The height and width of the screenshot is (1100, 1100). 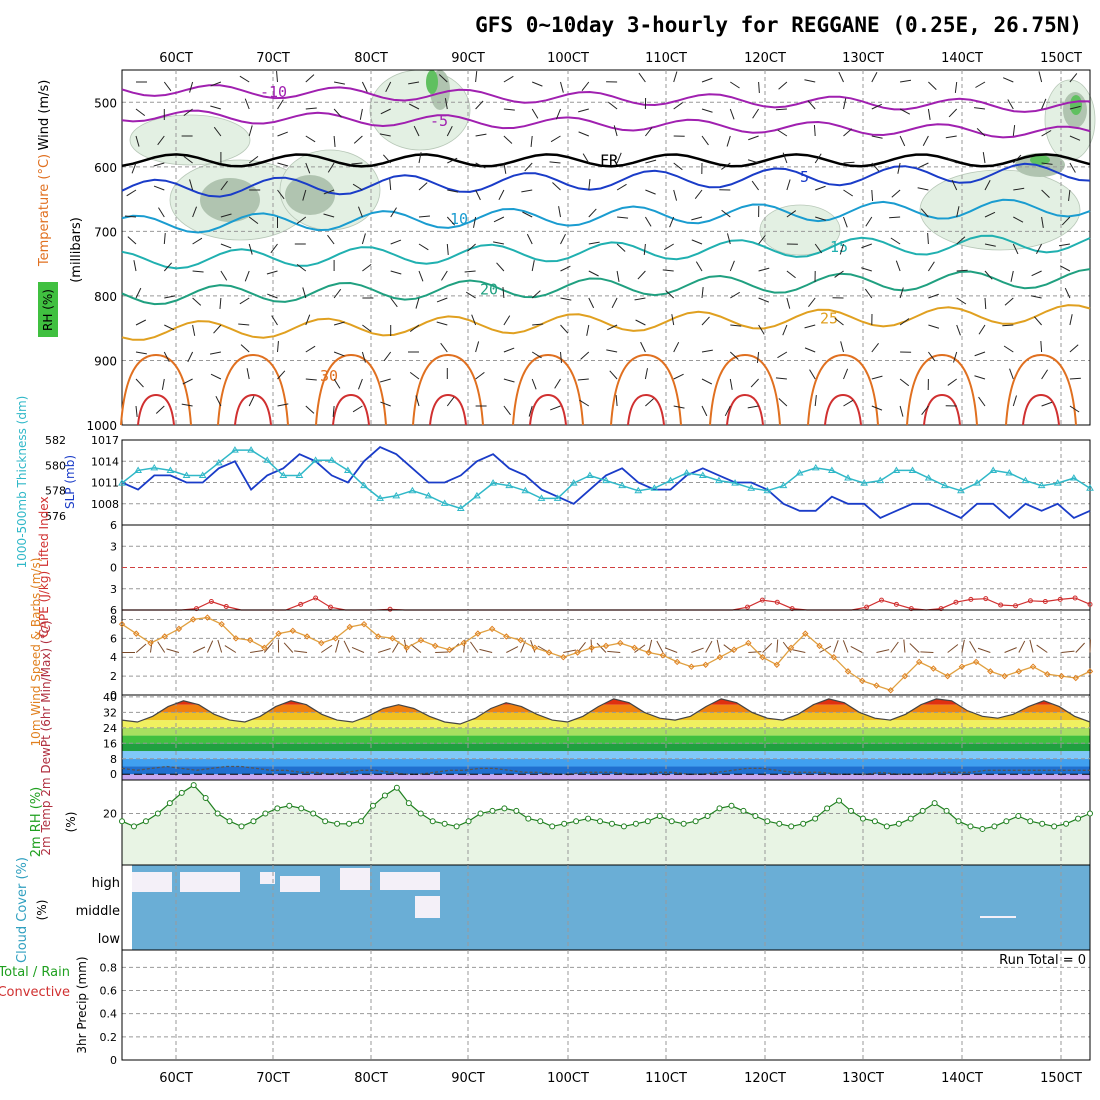 I want to click on y-axis-label-rh: RH (%), so click(x=48, y=310).